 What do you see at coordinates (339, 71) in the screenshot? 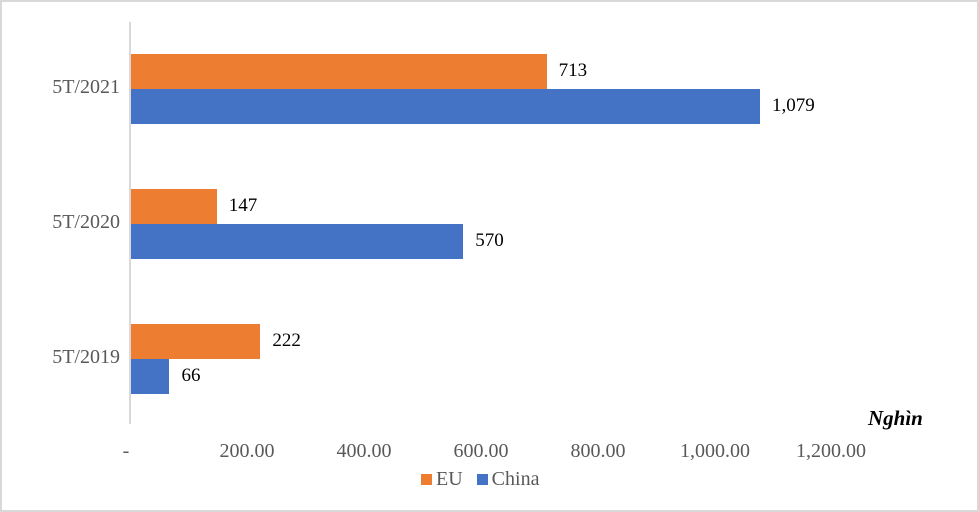
I see `bar-eu-5t-2021` at bounding box center [339, 71].